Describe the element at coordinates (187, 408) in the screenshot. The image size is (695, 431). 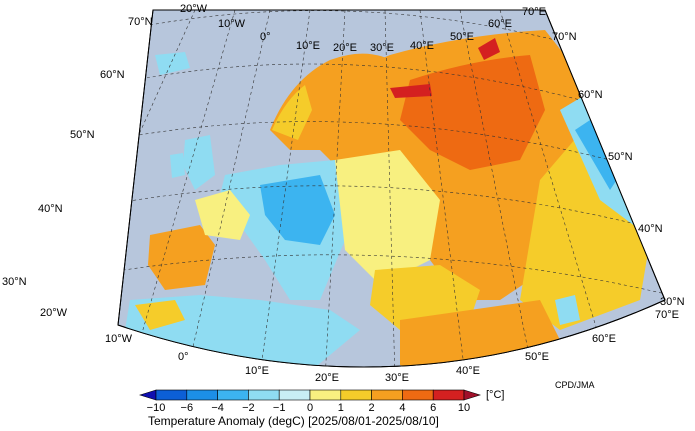
I see `colorbar-tick-label: −6` at that location.